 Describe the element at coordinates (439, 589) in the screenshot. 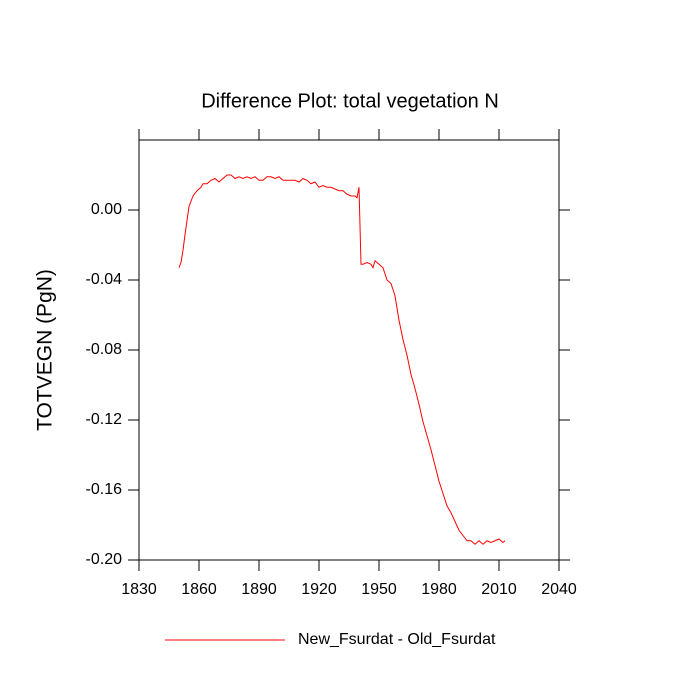

I see `x-tick-label: 1980` at that location.